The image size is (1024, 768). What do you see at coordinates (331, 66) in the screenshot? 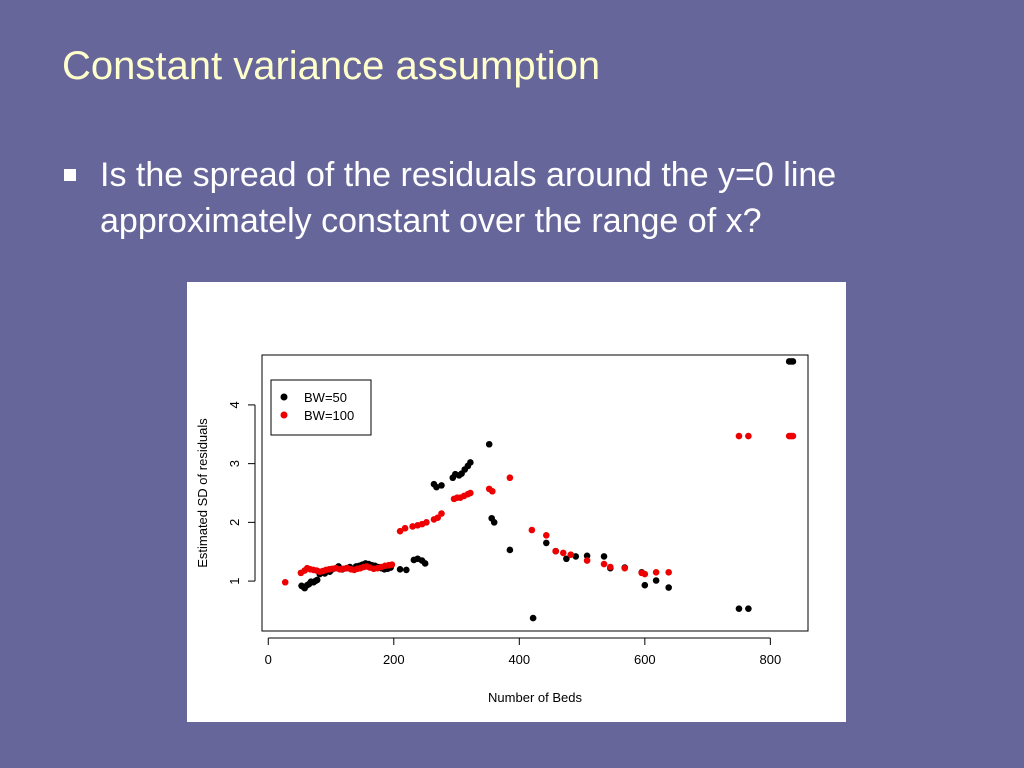
I see `slide-title: Constant variance assumption` at bounding box center [331, 66].